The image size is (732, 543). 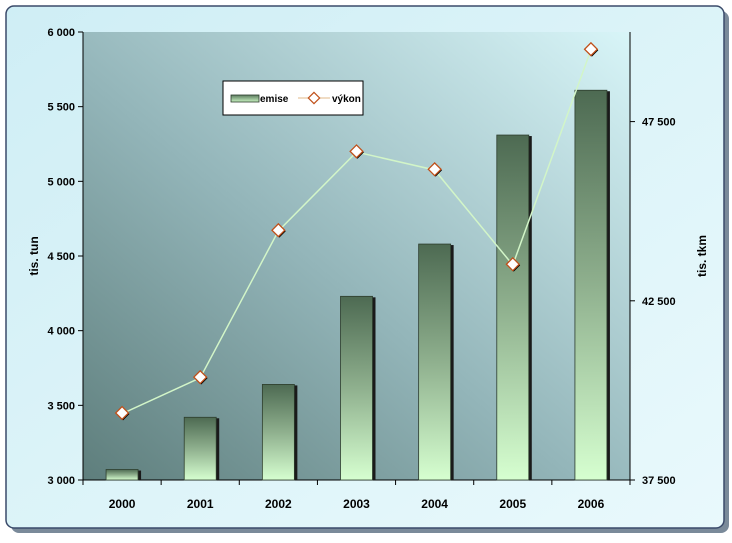 What do you see at coordinates (61, 182) in the screenshot?
I see `left-tick-label: 5 000` at bounding box center [61, 182].